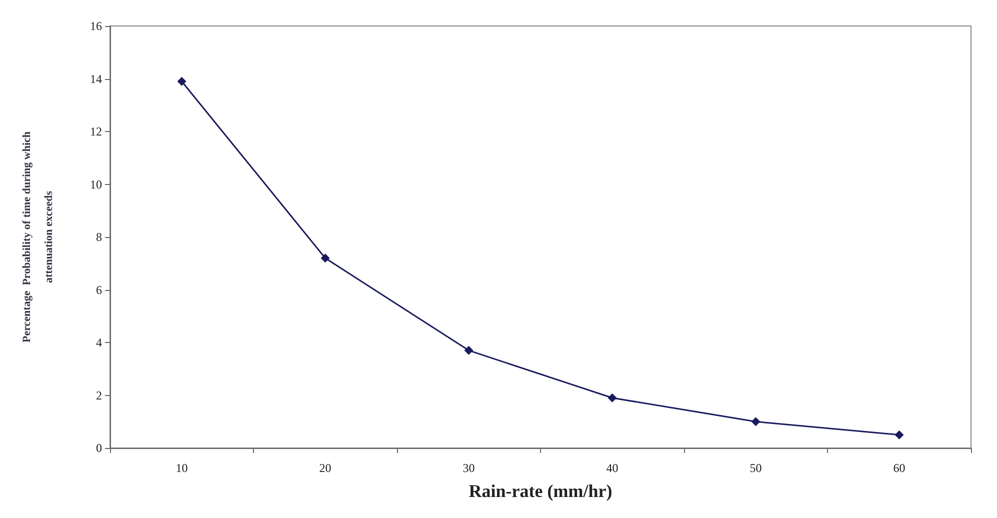  I want to click on x-tick-label: 40, so click(612, 468).